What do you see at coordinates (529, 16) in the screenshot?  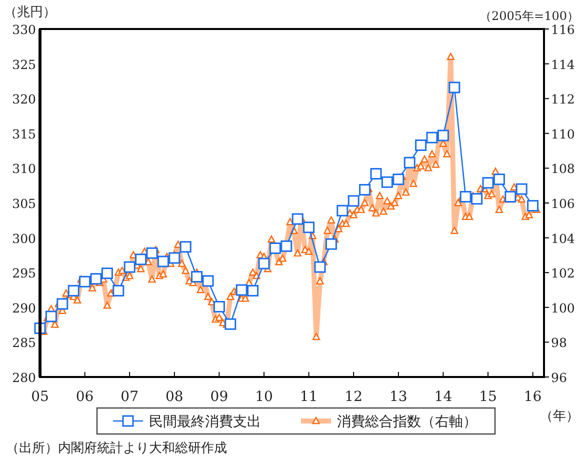 I see `y2-axis-title: （2005年=100）` at bounding box center [529, 16].